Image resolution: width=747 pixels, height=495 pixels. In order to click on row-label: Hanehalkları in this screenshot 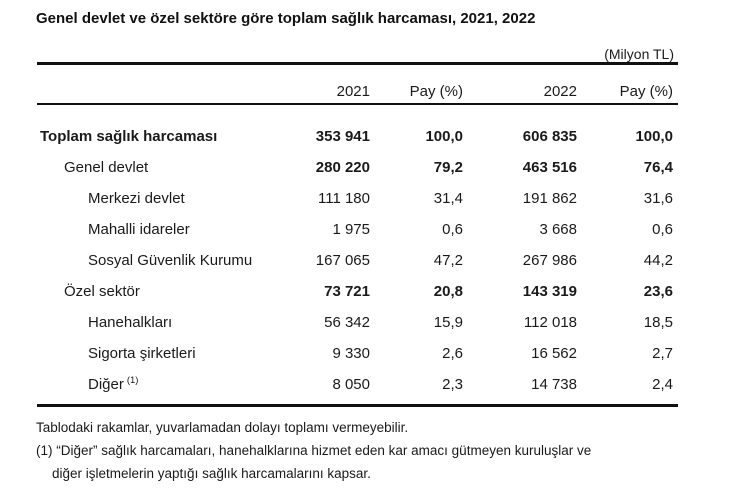, I will do `click(152, 322)`.